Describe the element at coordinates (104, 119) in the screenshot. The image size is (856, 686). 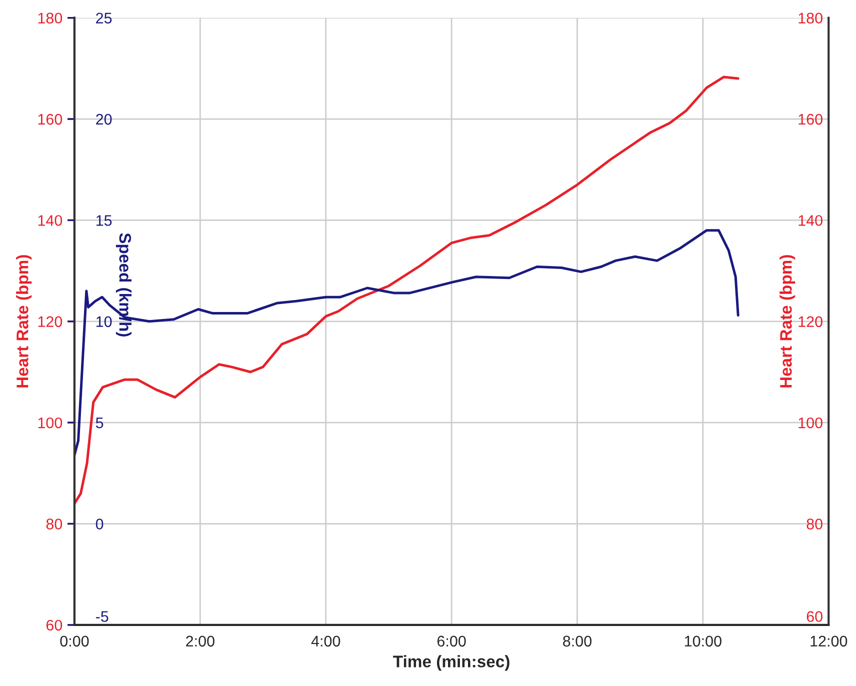
I see `y3-tick-label: 20` at that location.